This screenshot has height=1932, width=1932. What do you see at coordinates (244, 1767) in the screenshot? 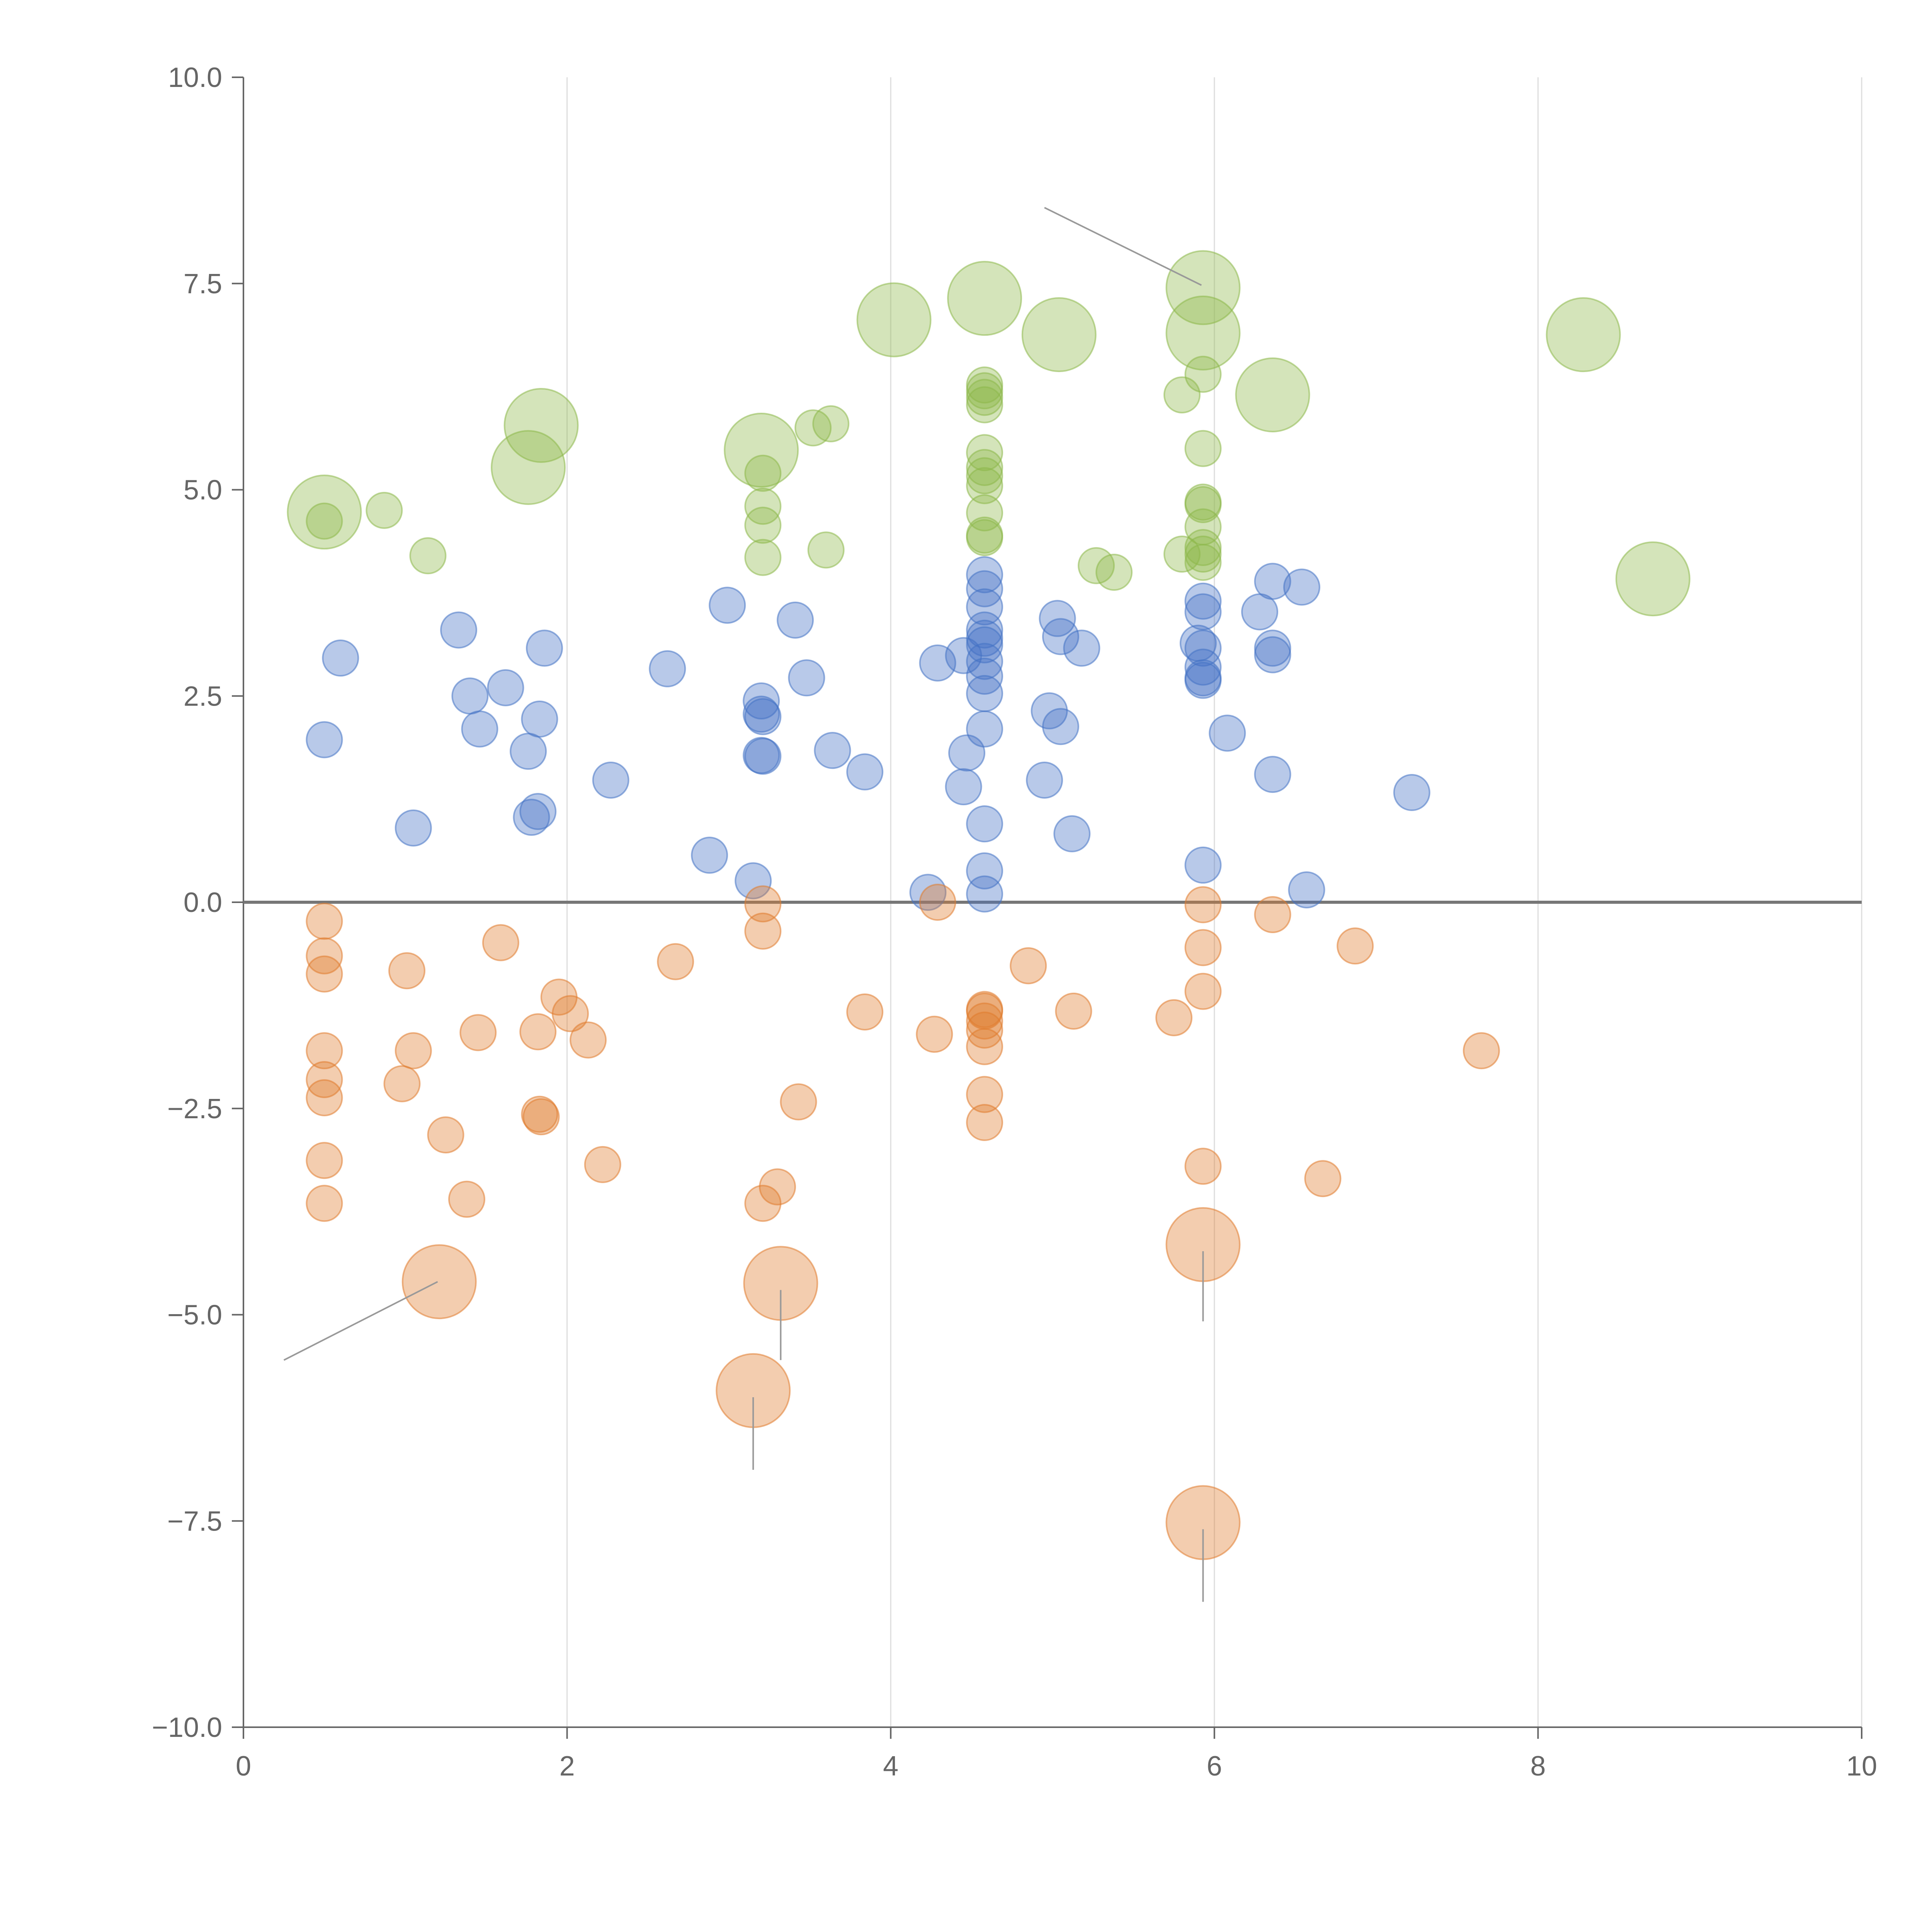
I see `x-tick-label-0: 0` at bounding box center [244, 1767].